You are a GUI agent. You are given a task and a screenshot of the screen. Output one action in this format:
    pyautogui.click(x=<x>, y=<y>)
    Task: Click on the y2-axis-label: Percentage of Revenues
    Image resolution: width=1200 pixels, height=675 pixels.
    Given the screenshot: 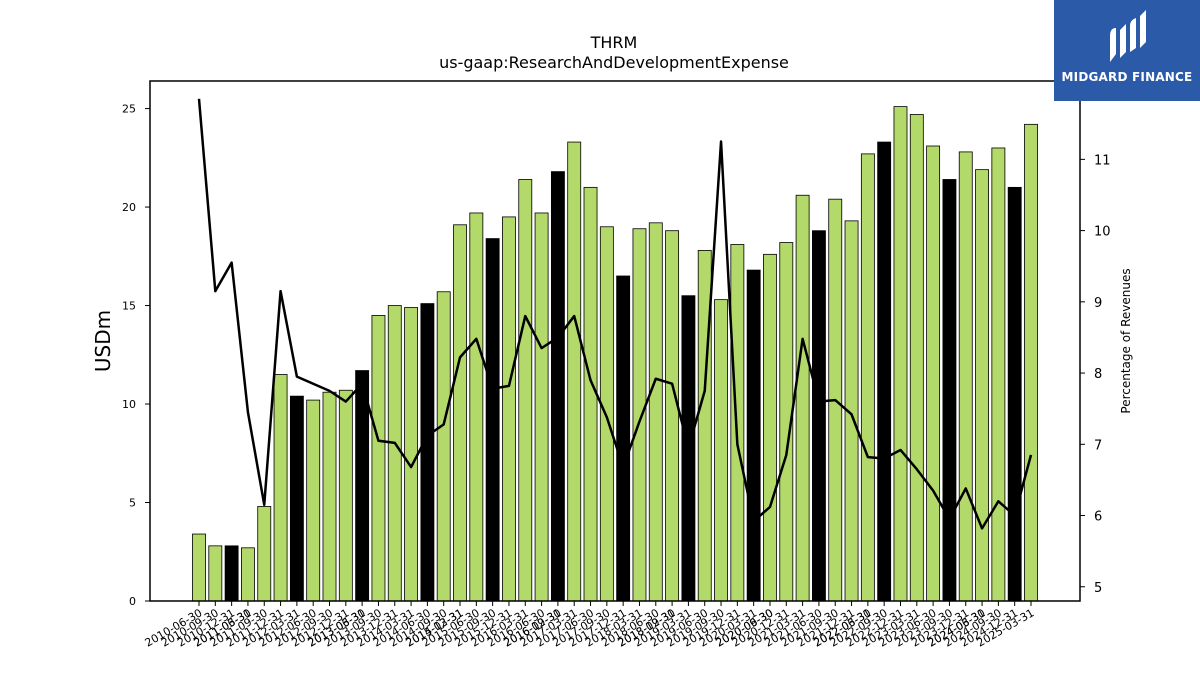 What is the action you would take?
    pyautogui.click(x=1126, y=340)
    